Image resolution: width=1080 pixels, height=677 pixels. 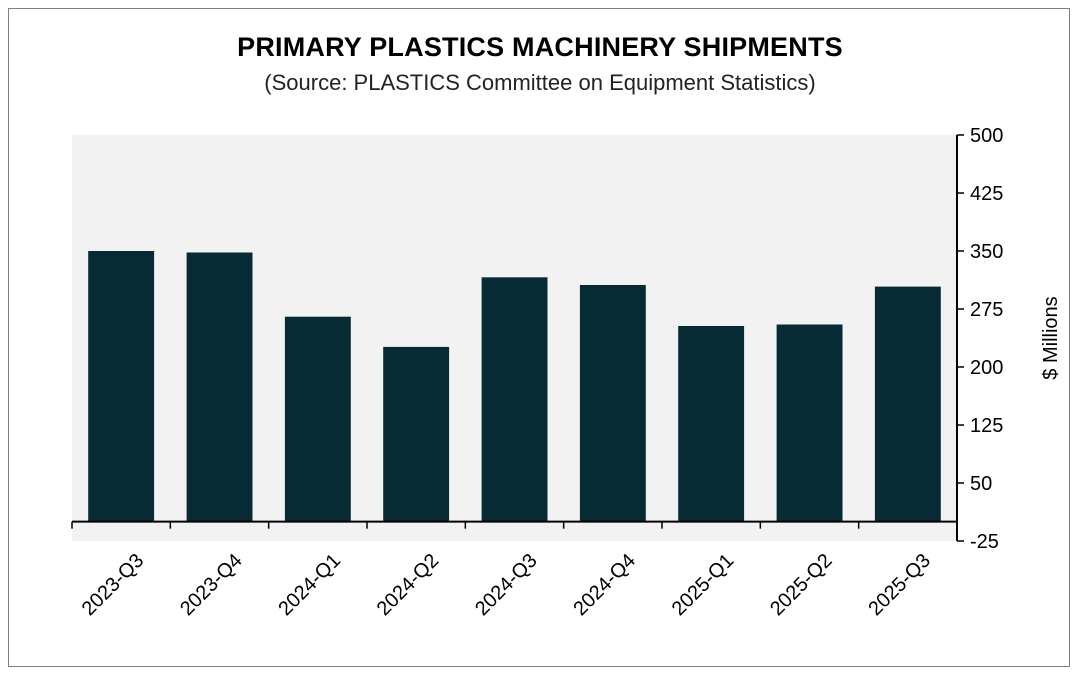 What do you see at coordinates (980, 339) in the screenshot?
I see `y-axis-ticks: -25 50 125 200 275 350 425 500` at bounding box center [980, 339].